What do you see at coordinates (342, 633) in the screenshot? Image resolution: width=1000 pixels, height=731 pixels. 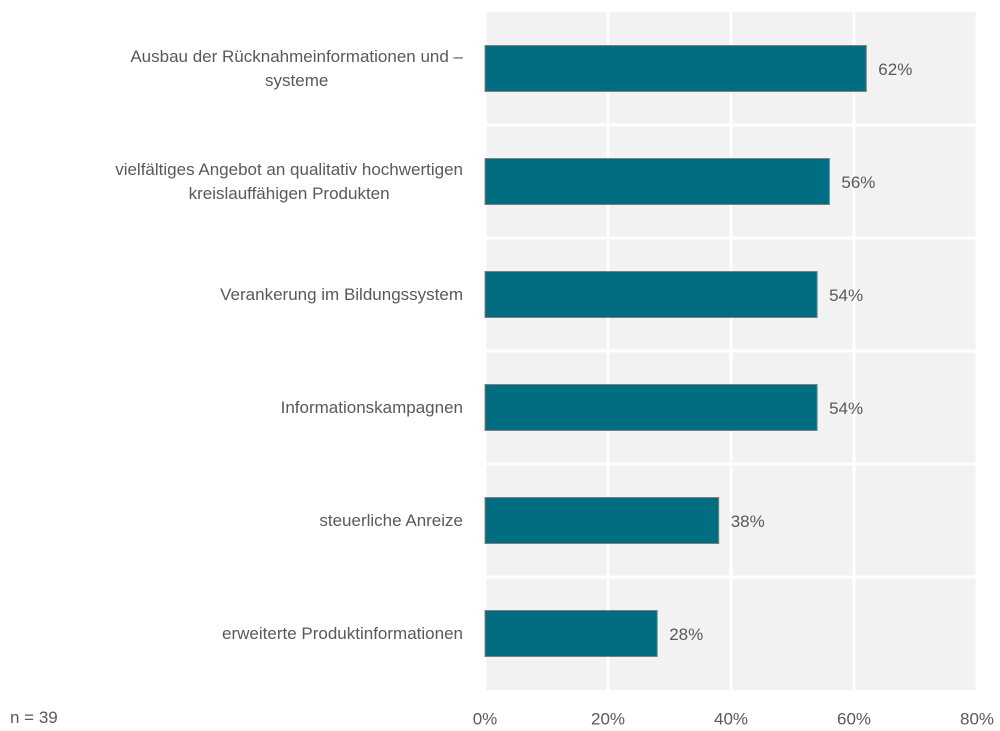 I see `category-text: erweiterte Produktinformationen` at bounding box center [342, 633].